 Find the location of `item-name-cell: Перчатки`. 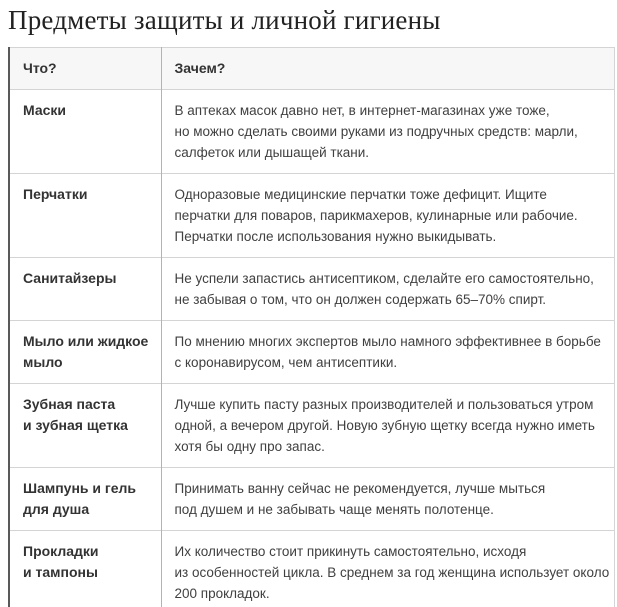

item-name-cell: Перчатки is located at coordinates (85, 215).